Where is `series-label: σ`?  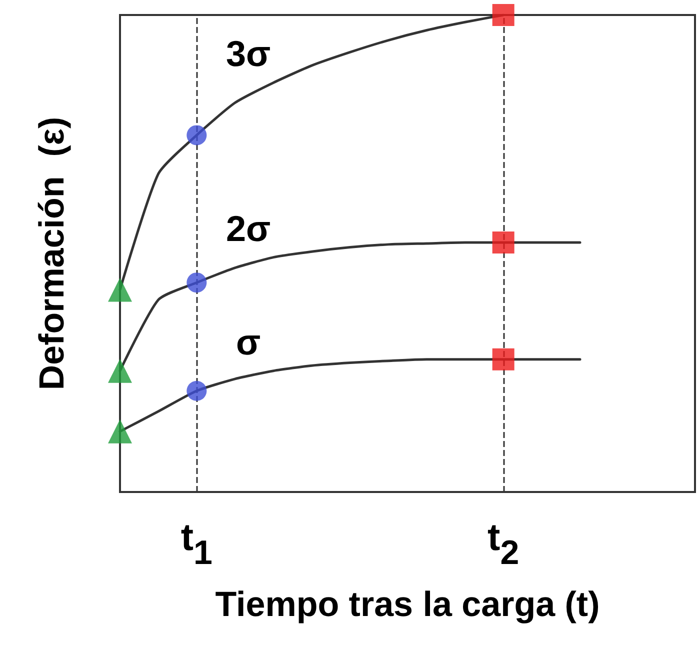 series-label: σ is located at coordinates (248, 341).